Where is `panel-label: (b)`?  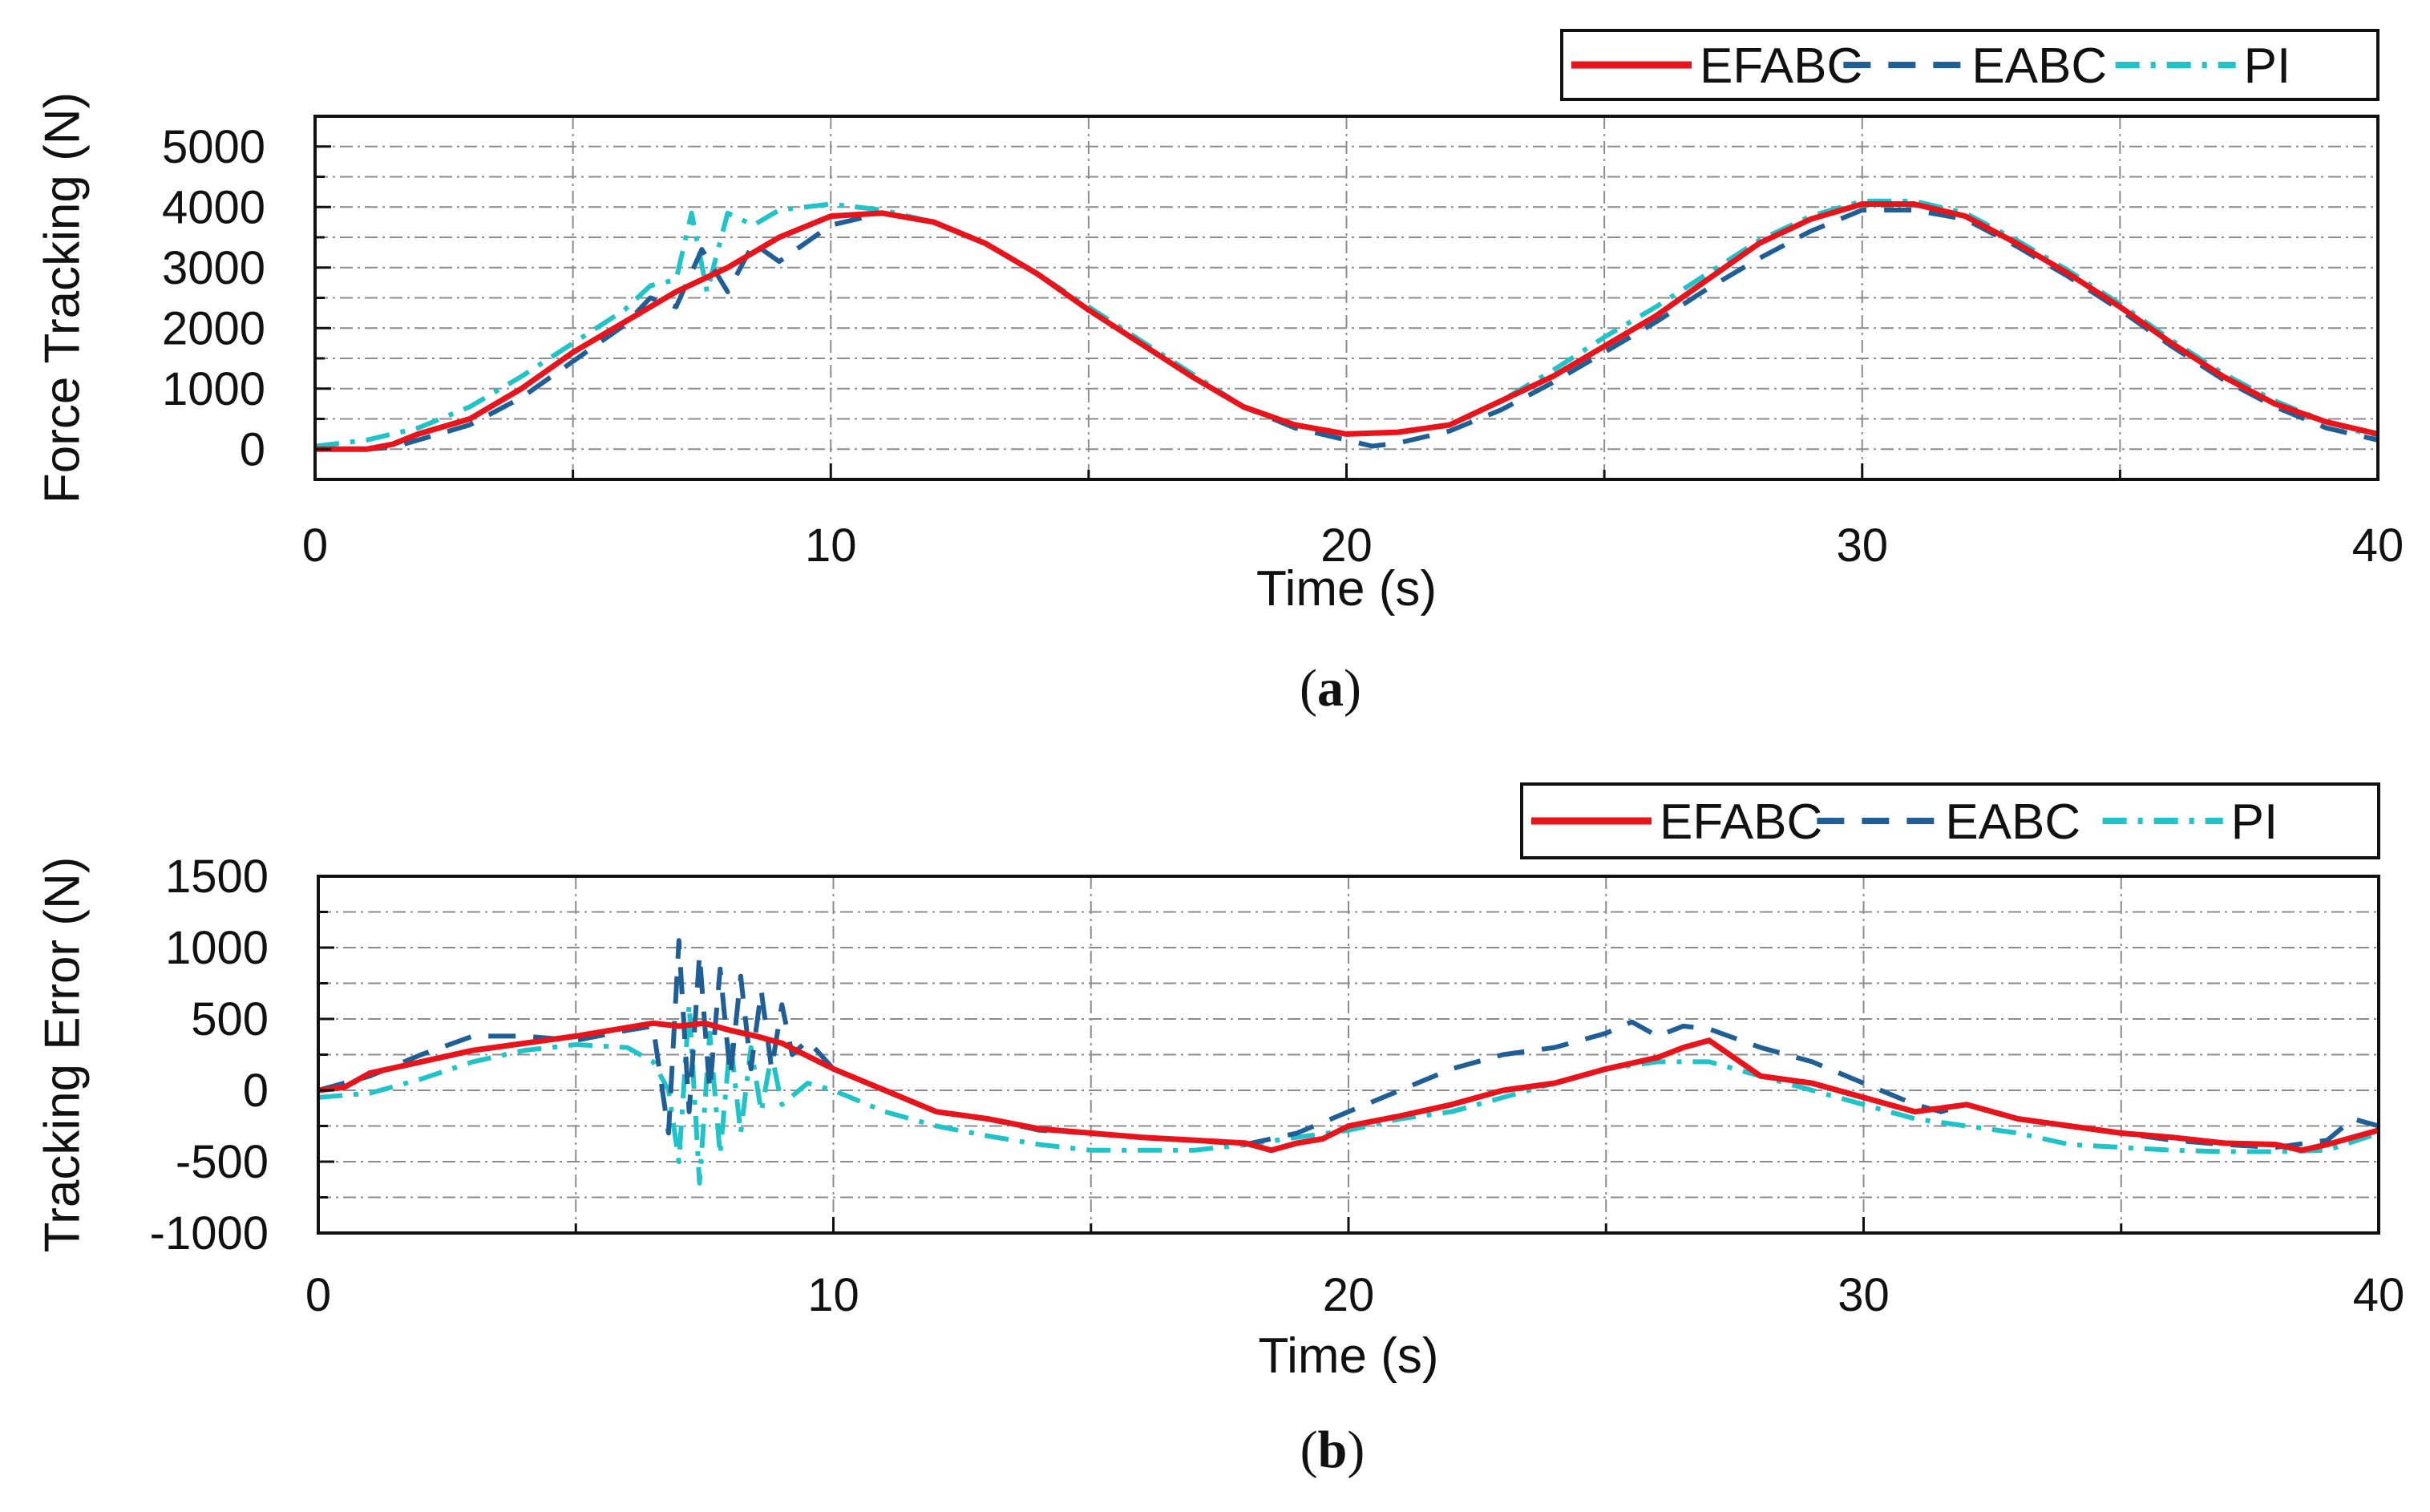
panel-label: (b) is located at coordinates (1332, 1450).